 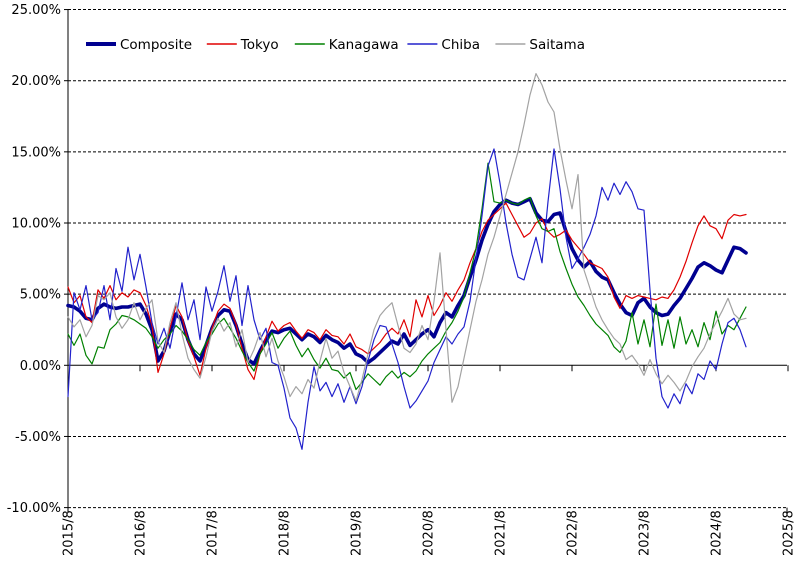 I want to click on legend-label-saitama: Saitama, so click(x=557, y=45).